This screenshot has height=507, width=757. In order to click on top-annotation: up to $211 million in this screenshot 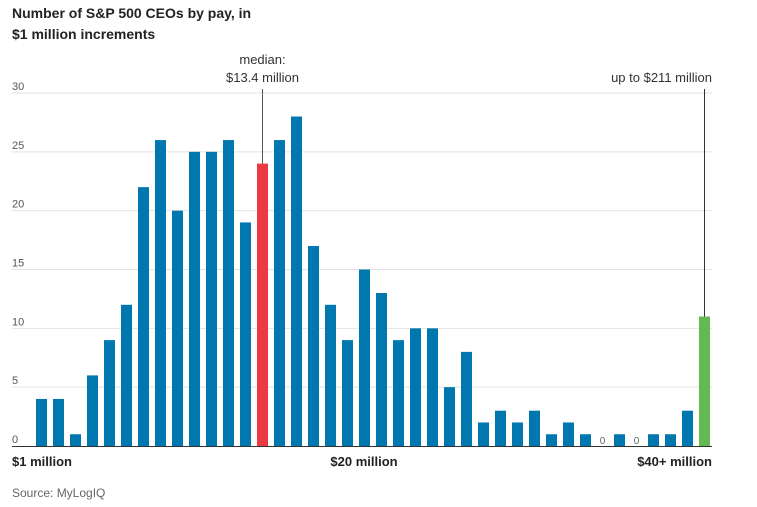, I will do `click(661, 77)`.